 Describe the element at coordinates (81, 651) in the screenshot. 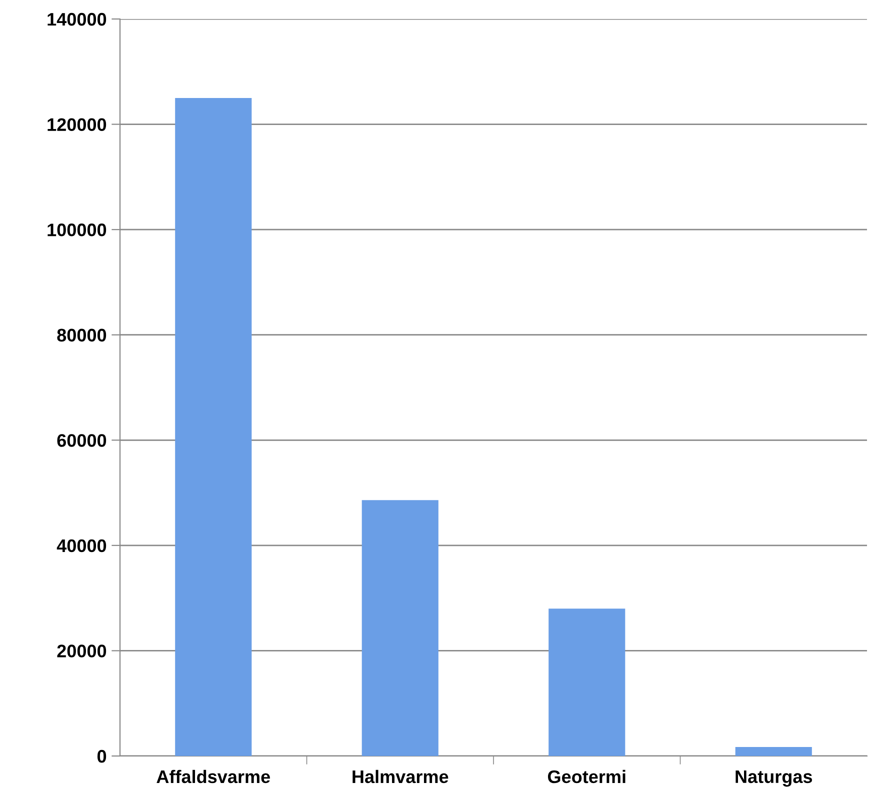

I see `y-tick-label: 20000` at that location.